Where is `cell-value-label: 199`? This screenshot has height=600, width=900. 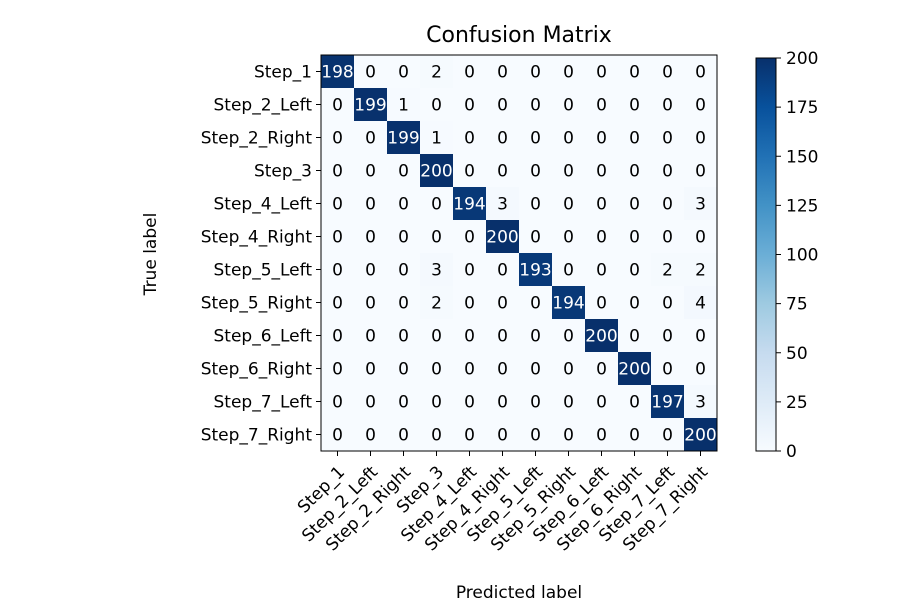
cell-value-label: 199 is located at coordinates (370, 106).